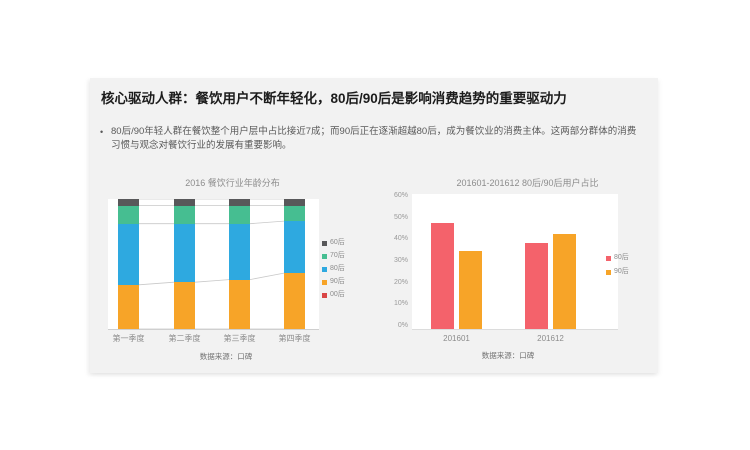  I want to click on series-connector-lines, so click(211, 264).